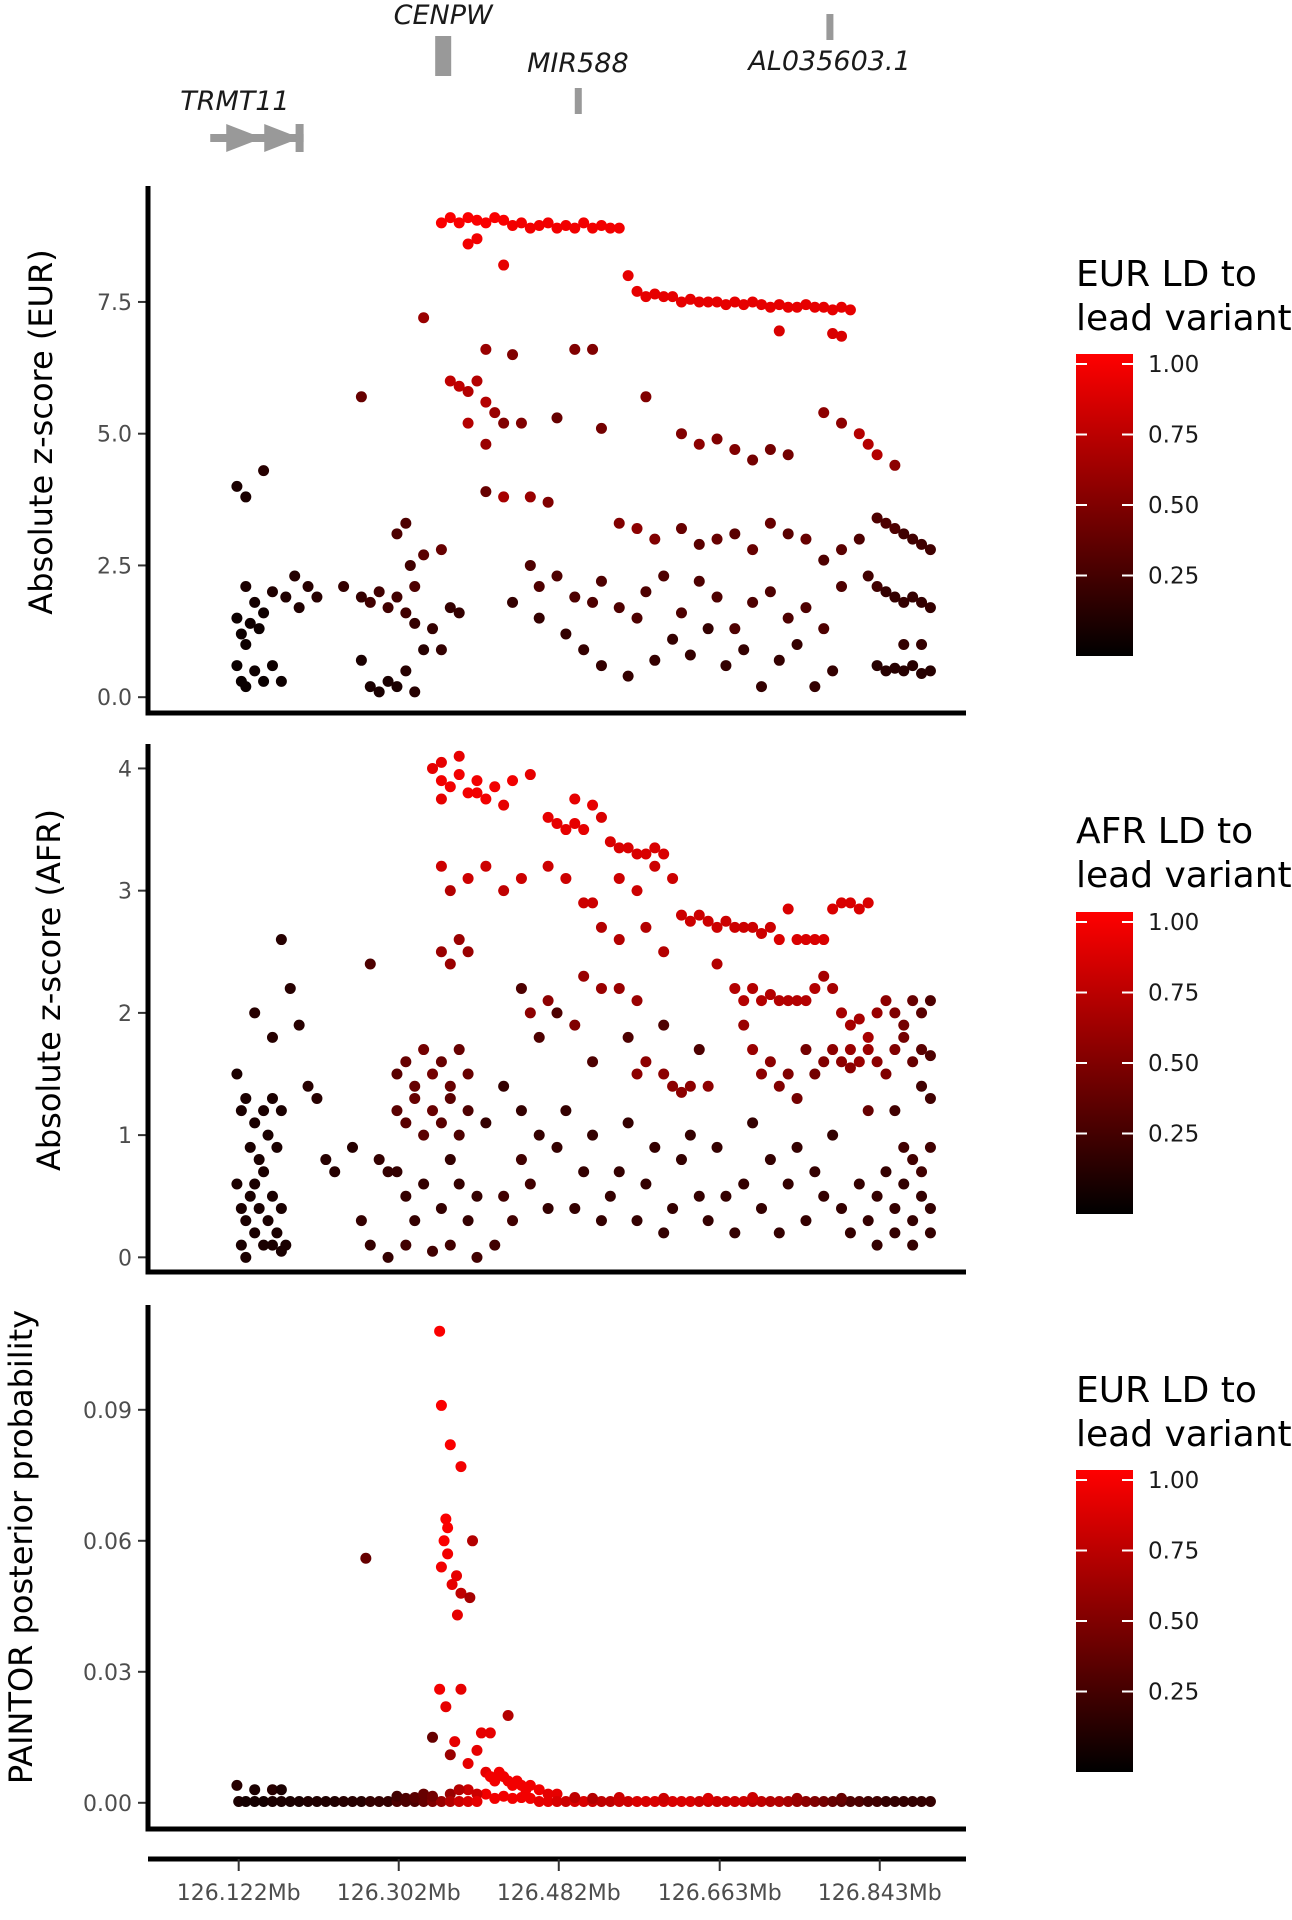 The width and height of the screenshot is (1292, 1920). What do you see at coordinates (1173, 577) in the screenshot?
I see `colorbar-tick-label: 0.25` at bounding box center [1173, 577].